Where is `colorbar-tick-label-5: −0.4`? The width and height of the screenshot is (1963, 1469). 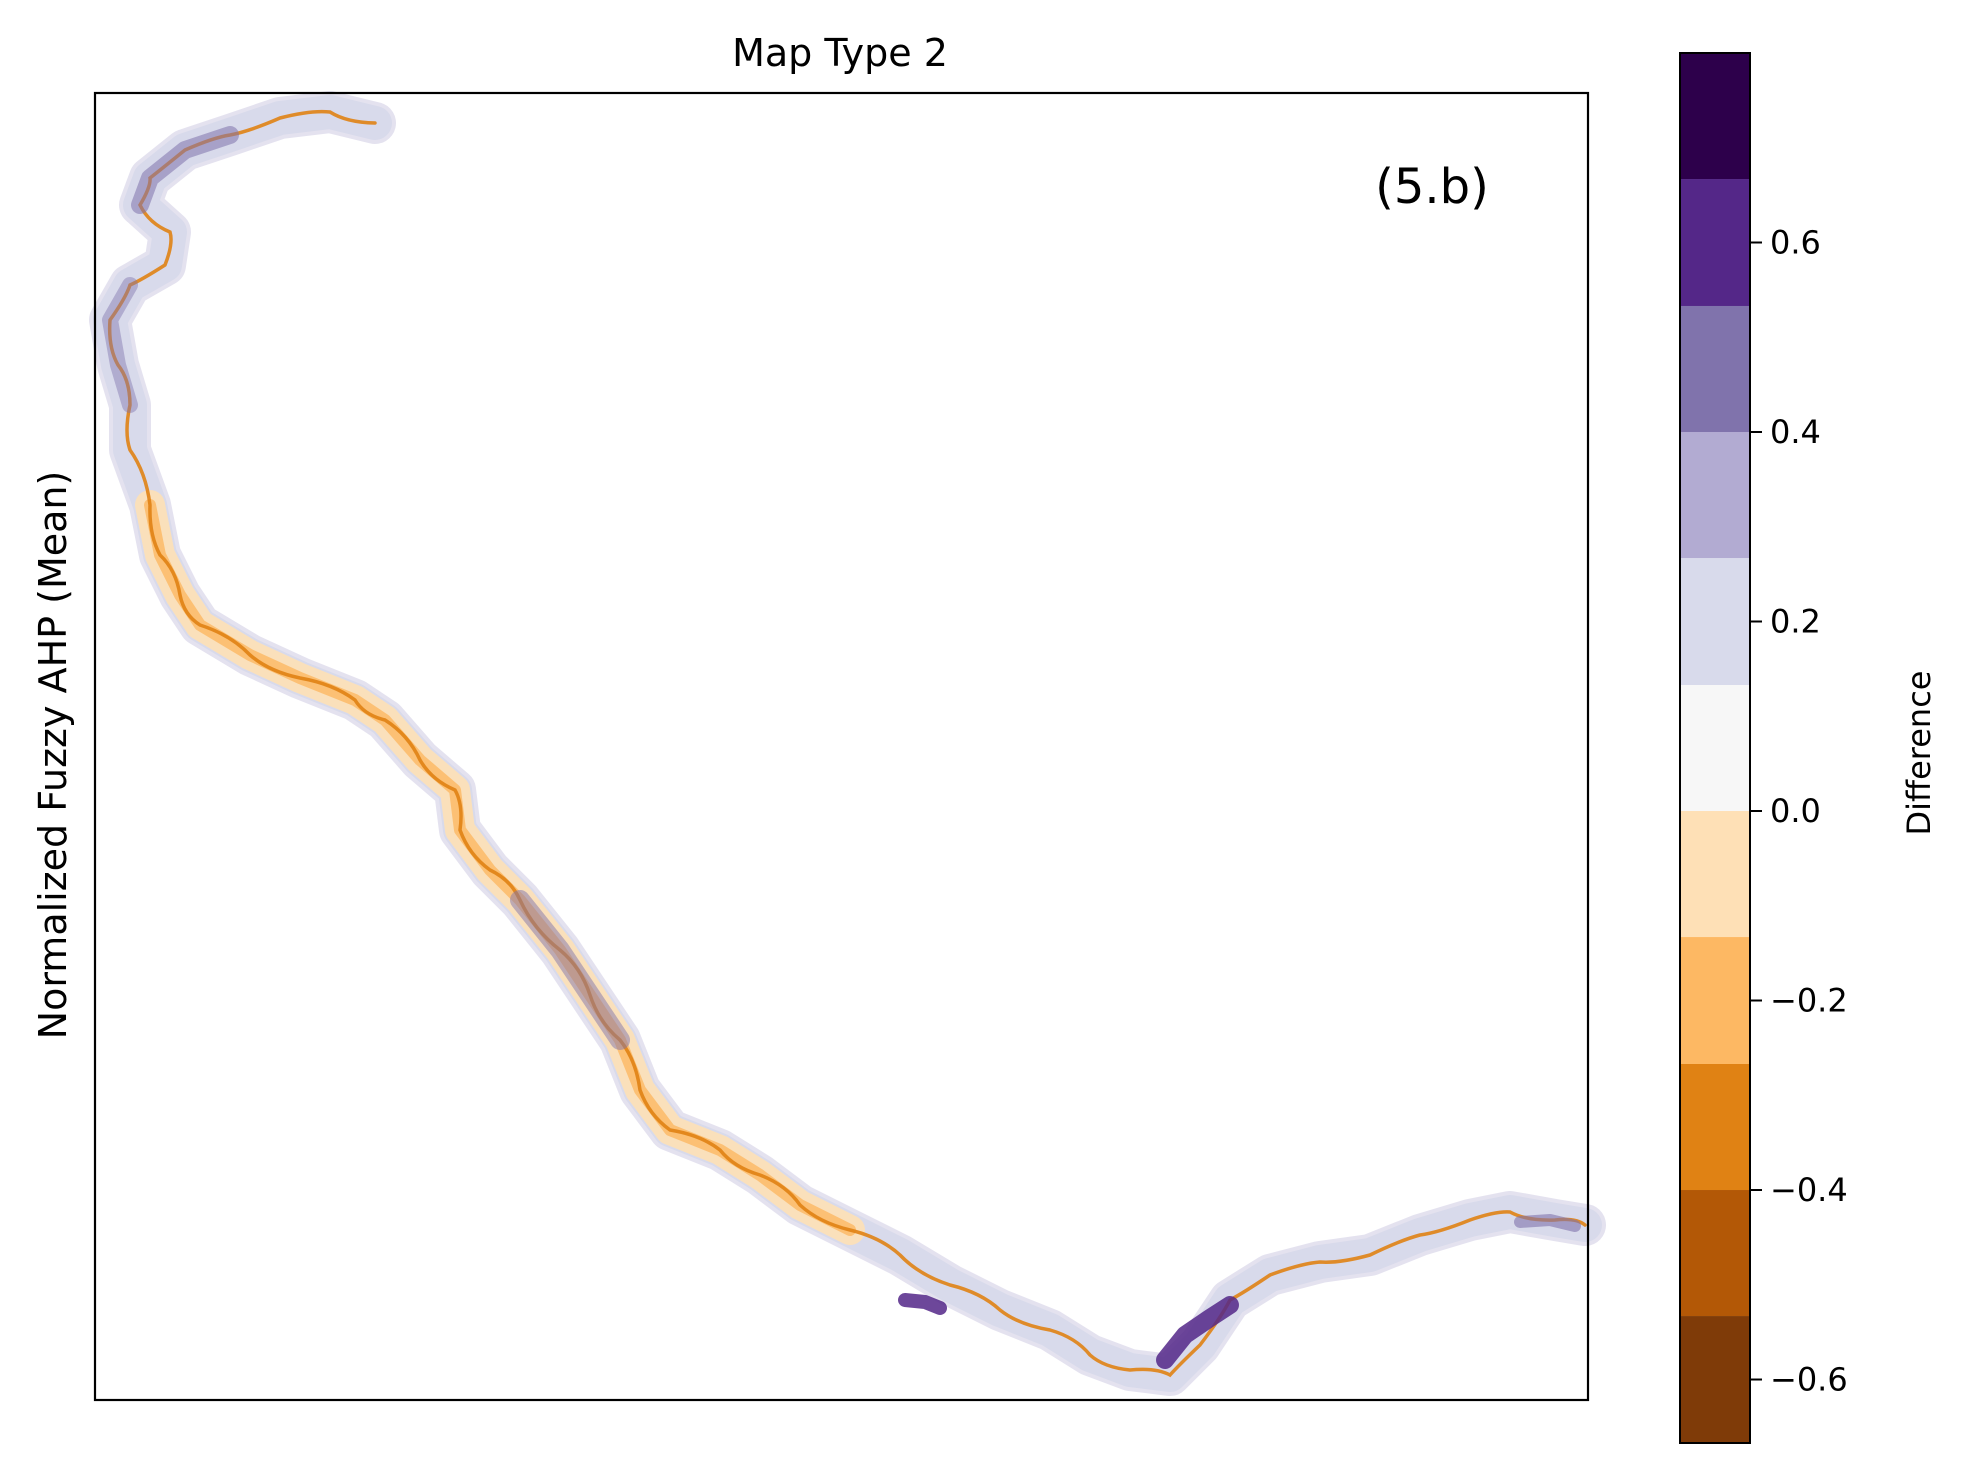 colorbar-tick-label-5: −0.4 is located at coordinates (1809, 1190).